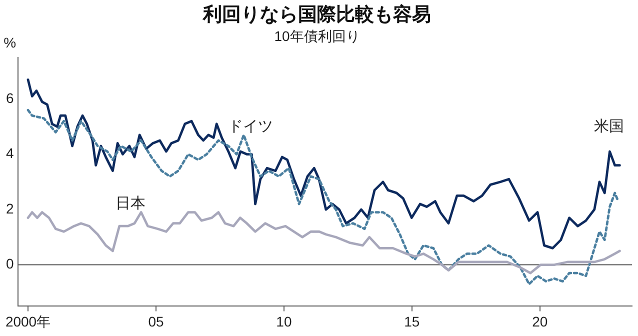  I want to click on series-label: ドイツ, so click(251, 126).